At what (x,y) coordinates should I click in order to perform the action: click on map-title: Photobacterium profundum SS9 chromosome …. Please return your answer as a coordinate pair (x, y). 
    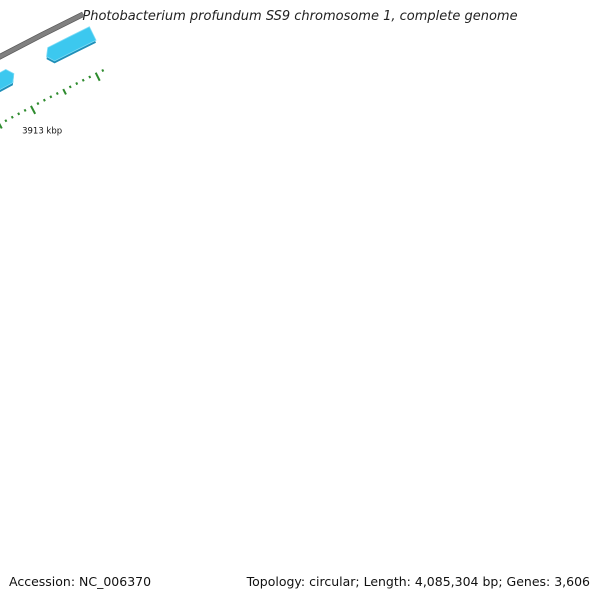
    Looking at the image, I should click on (300, 16).